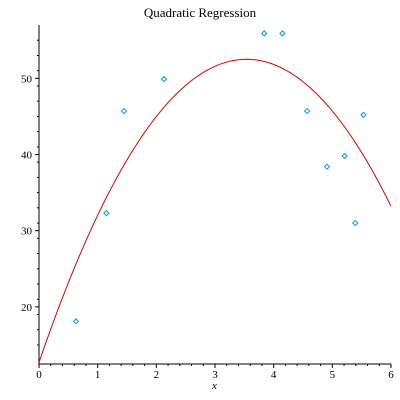  Describe the element at coordinates (274, 375) in the screenshot. I see `x-tick-label: 4` at that location.